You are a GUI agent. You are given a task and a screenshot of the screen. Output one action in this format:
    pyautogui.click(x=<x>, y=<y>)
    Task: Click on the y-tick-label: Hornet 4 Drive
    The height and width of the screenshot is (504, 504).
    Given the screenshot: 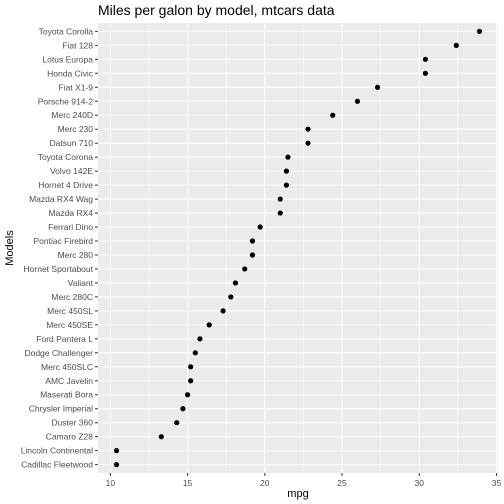 What is the action you would take?
    pyautogui.click(x=65, y=185)
    